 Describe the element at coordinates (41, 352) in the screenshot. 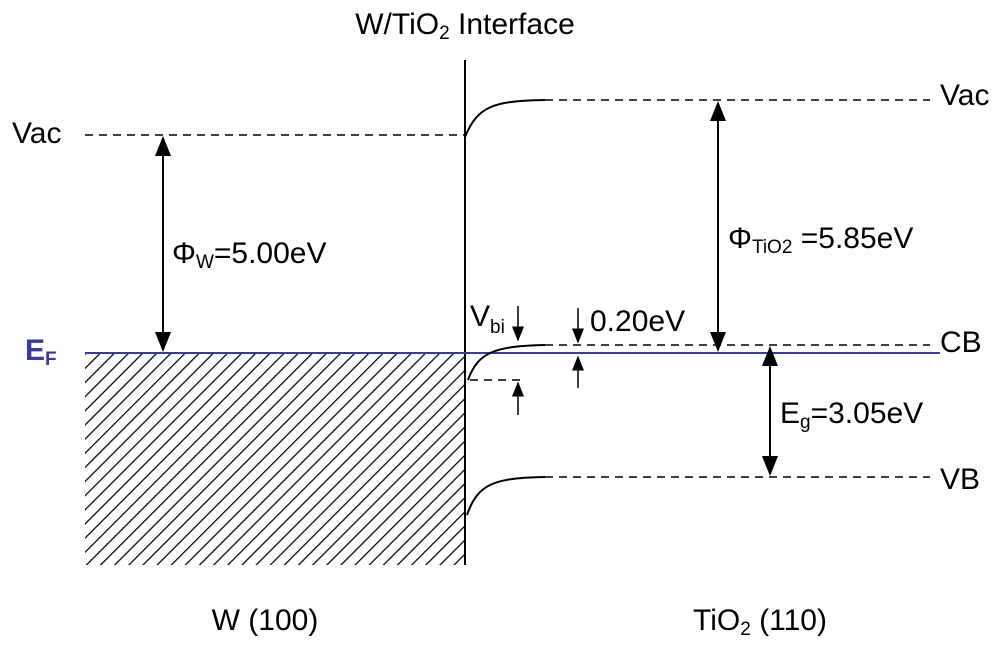

I see `fermi-label: EF` at that location.